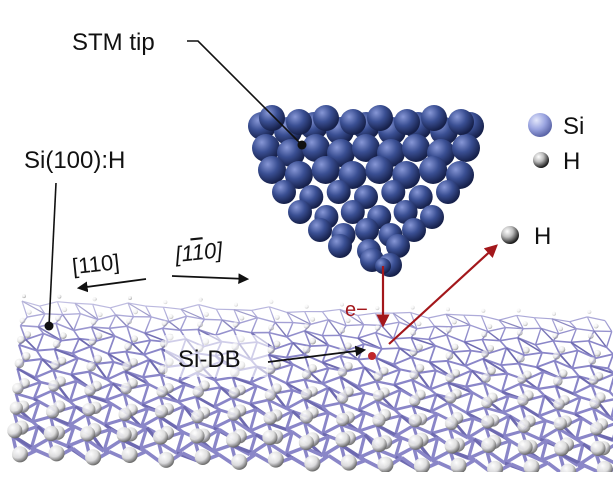 This screenshot has width=613, height=477. What do you see at coordinates (540, 125) in the screenshot?
I see `legend-si-icon` at bounding box center [540, 125].